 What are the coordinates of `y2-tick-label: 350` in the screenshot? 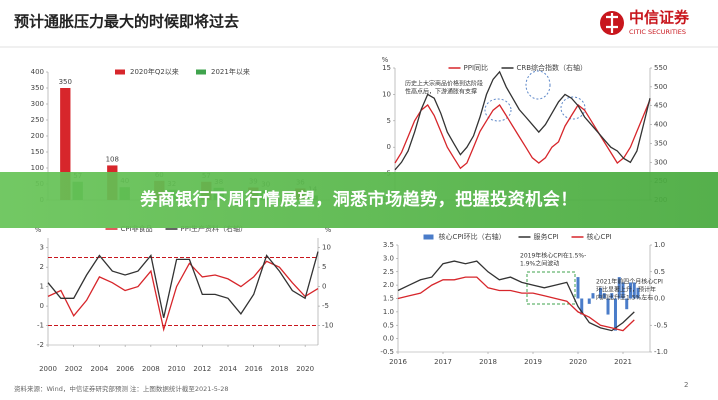 It's located at (660, 143).